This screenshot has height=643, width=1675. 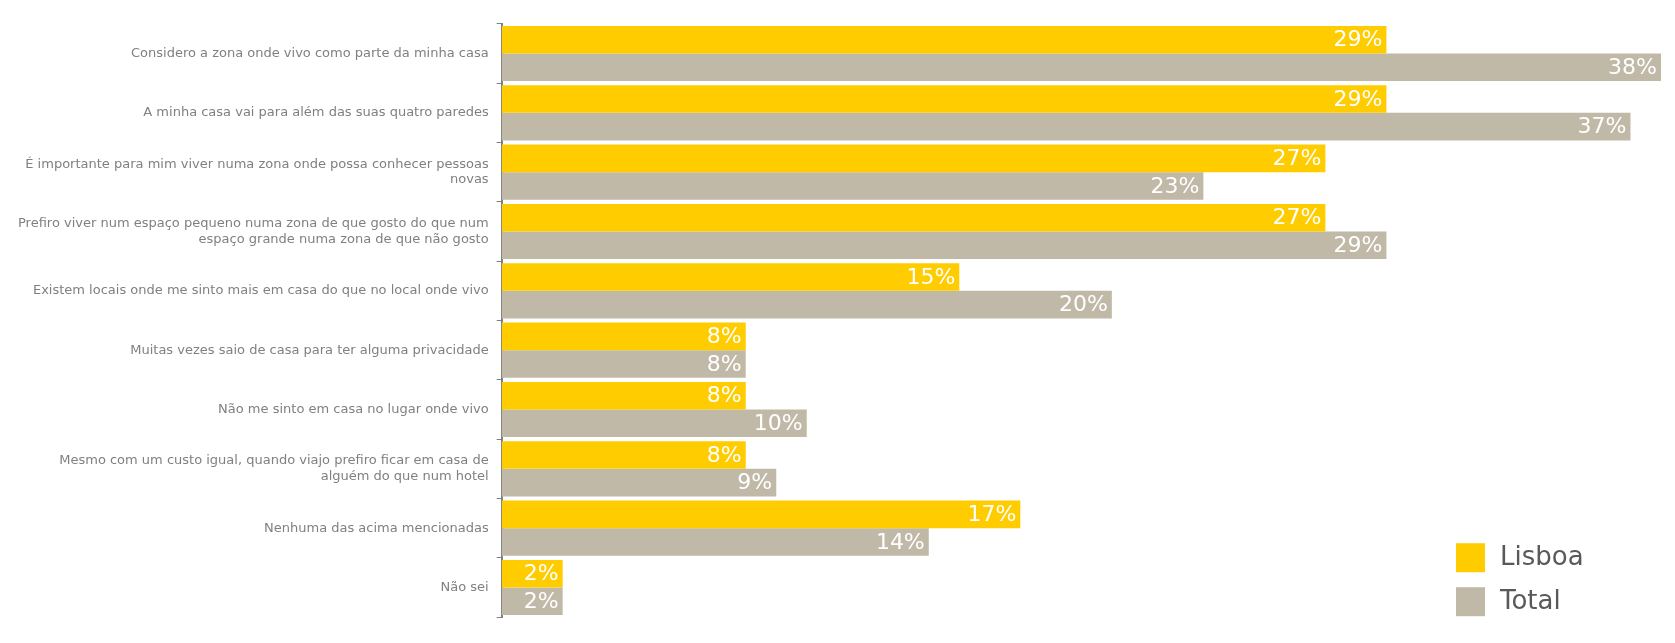 I want to click on y-tick-label: Mesmo com um custo igual, quando viajo prefiro ficar em casa de alguém do que num hotel, so click(x=274, y=468).